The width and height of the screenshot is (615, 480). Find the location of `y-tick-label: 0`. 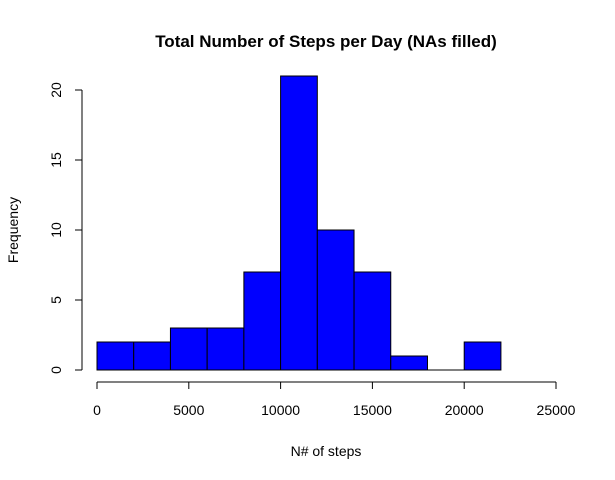

y-tick-label: 0 is located at coordinates (56, 370).